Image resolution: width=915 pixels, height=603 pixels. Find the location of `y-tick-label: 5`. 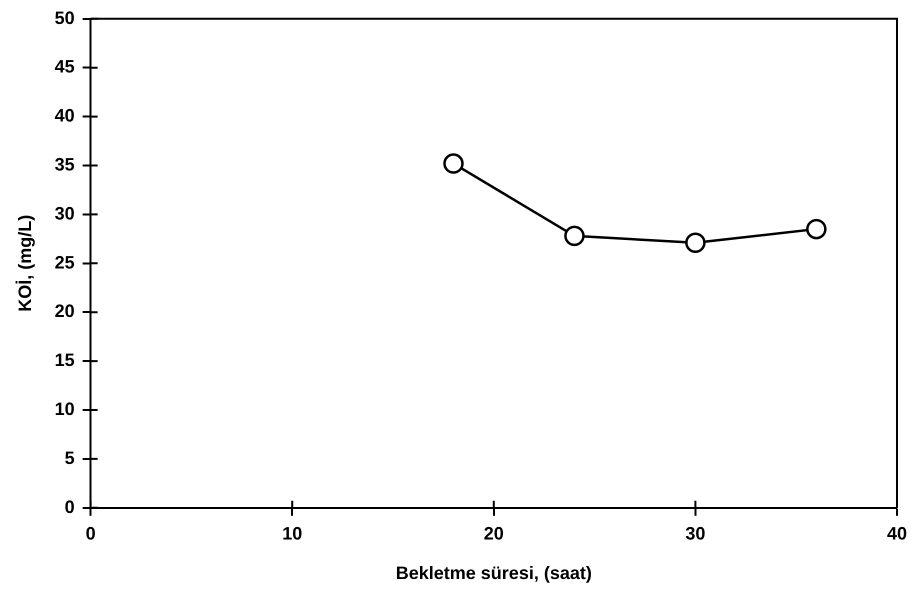

y-tick-label: 5 is located at coordinates (69, 458).